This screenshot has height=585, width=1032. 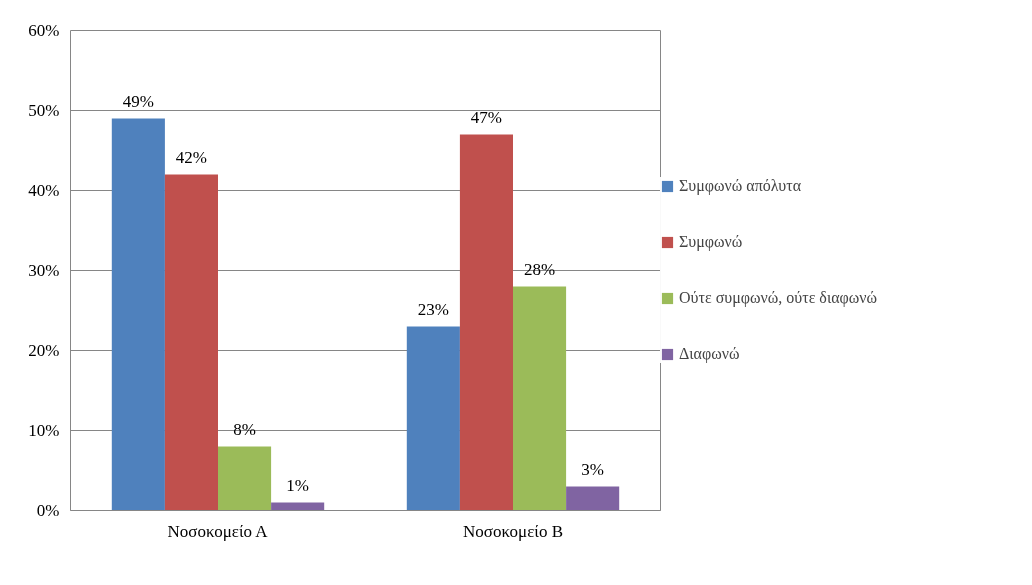 What do you see at coordinates (513, 531) in the screenshot?
I see `x-tick-label: Νοσοκομείο Β` at bounding box center [513, 531].